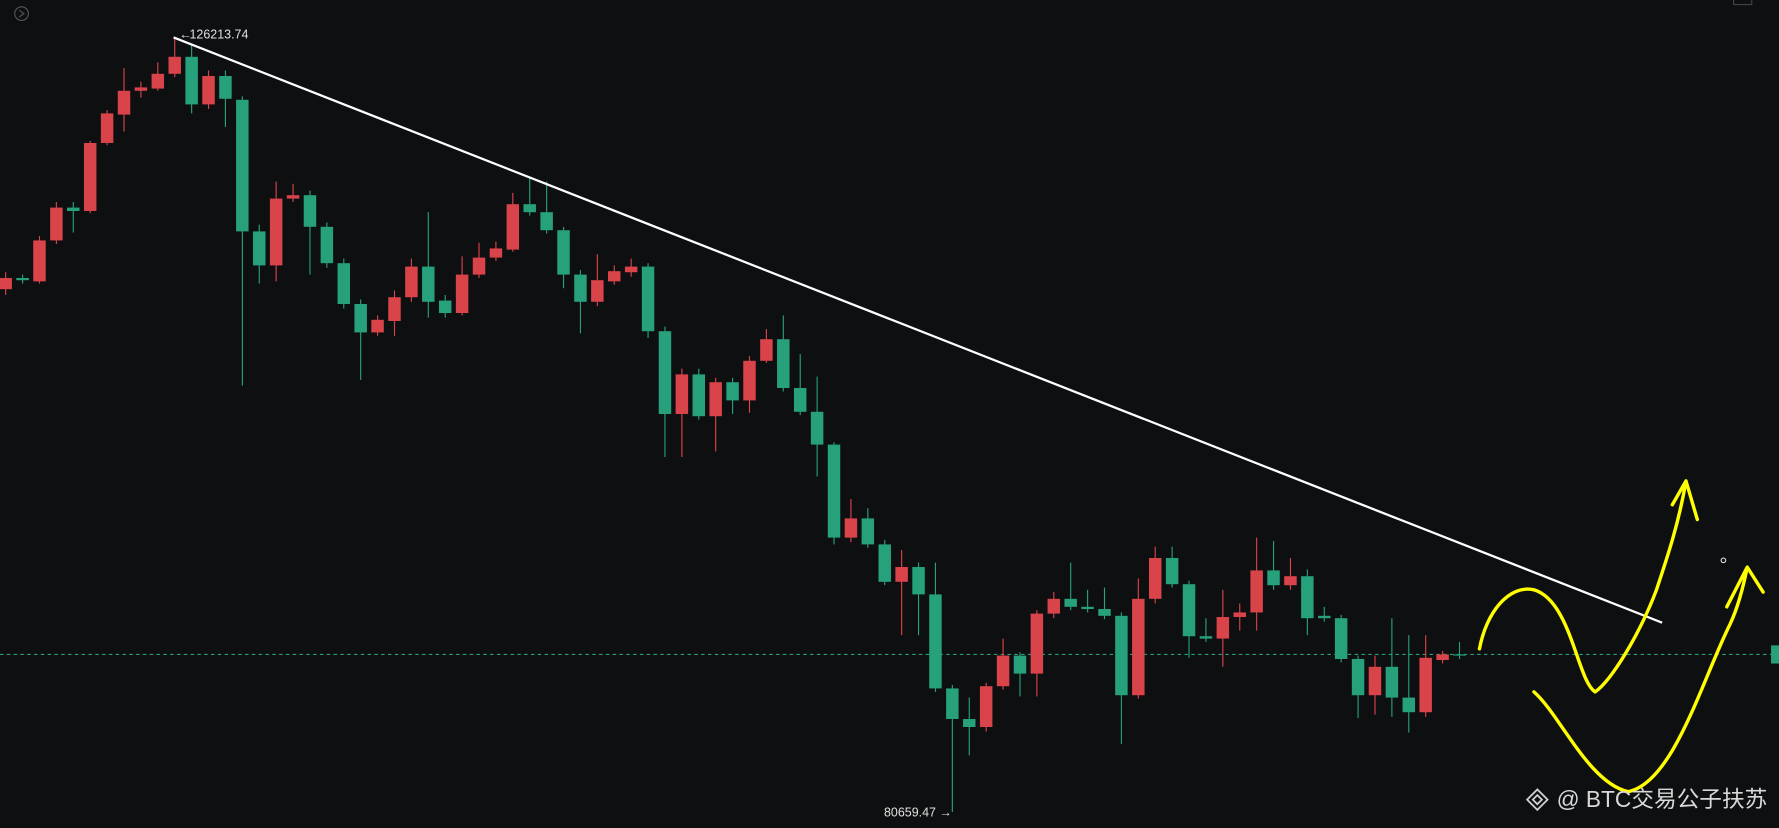 The image size is (1779, 828). What do you see at coordinates (1662, 799) in the screenshot?
I see `watermark: @ BTC交易公子扶苏` at bounding box center [1662, 799].